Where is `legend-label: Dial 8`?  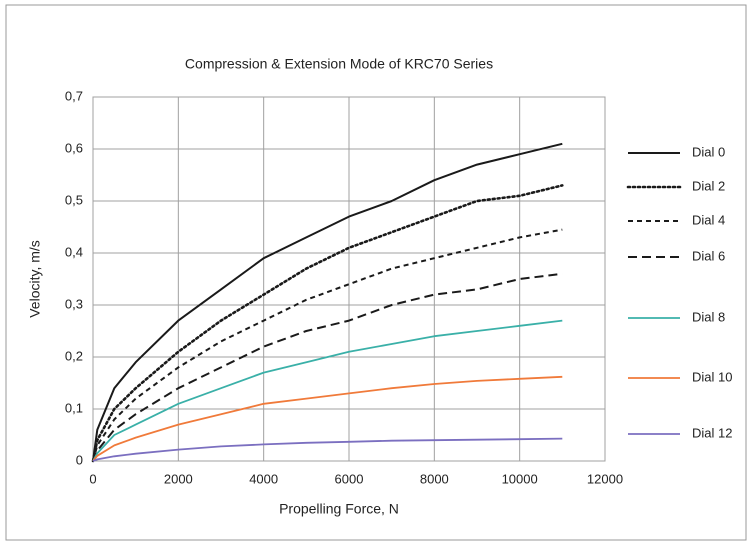 legend-label: Dial 8 is located at coordinates (708, 316).